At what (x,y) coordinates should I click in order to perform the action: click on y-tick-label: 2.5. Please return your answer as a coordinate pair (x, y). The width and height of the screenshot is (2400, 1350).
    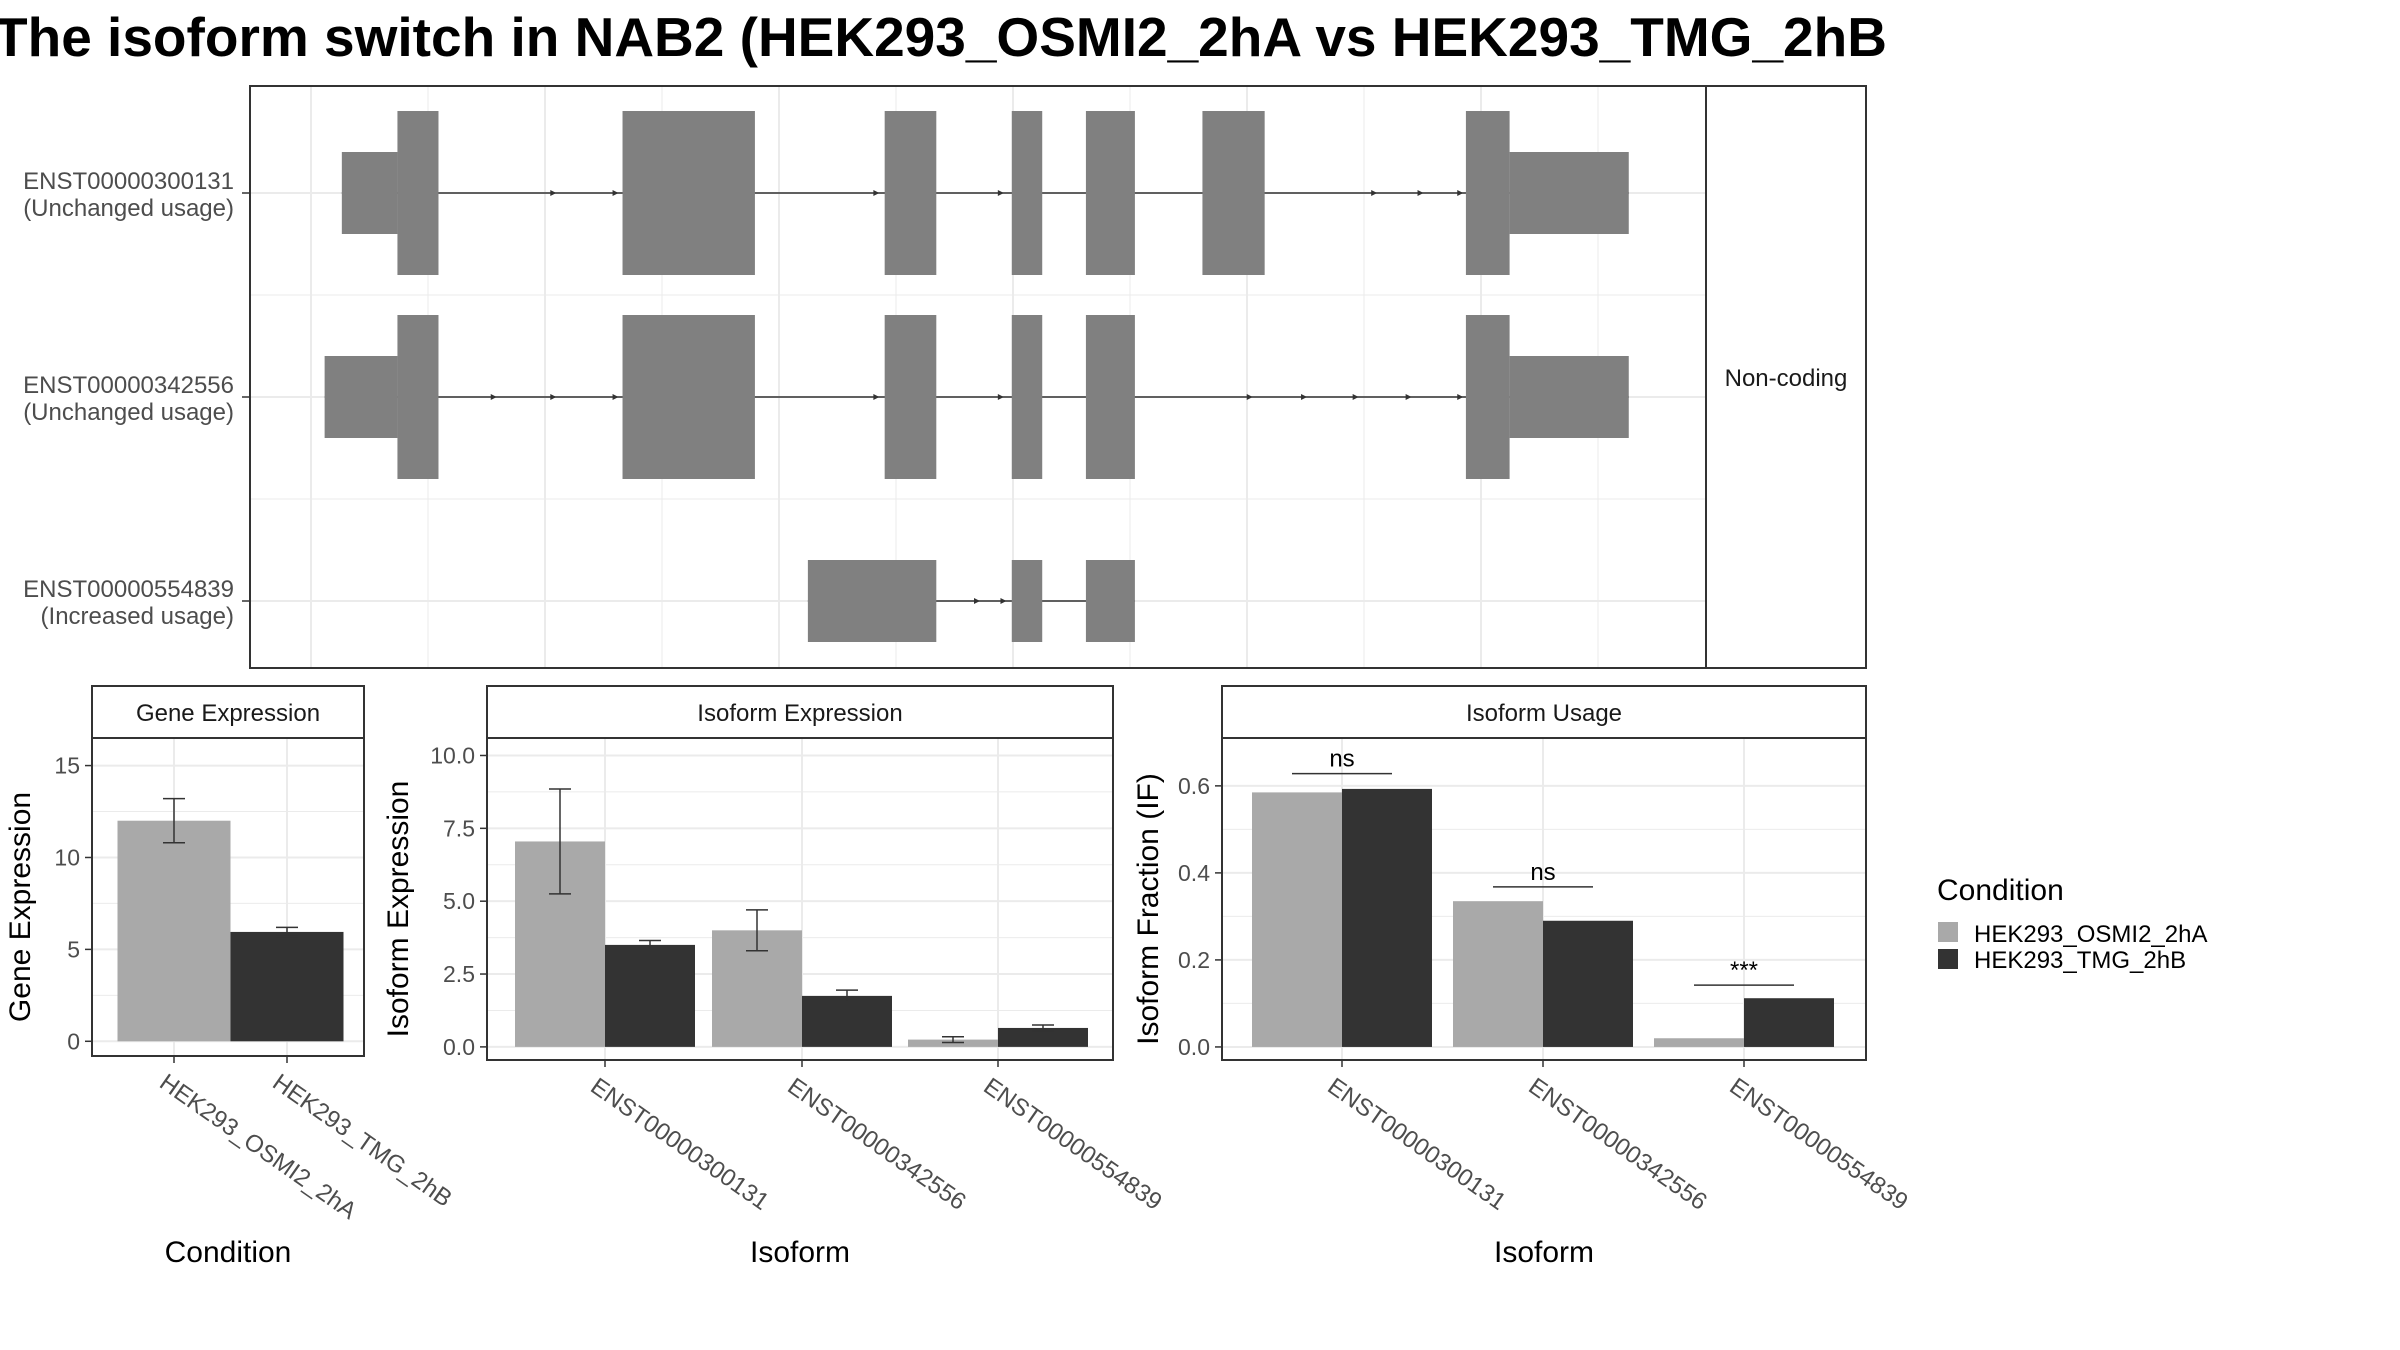
    Looking at the image, I should click on (459, 974).